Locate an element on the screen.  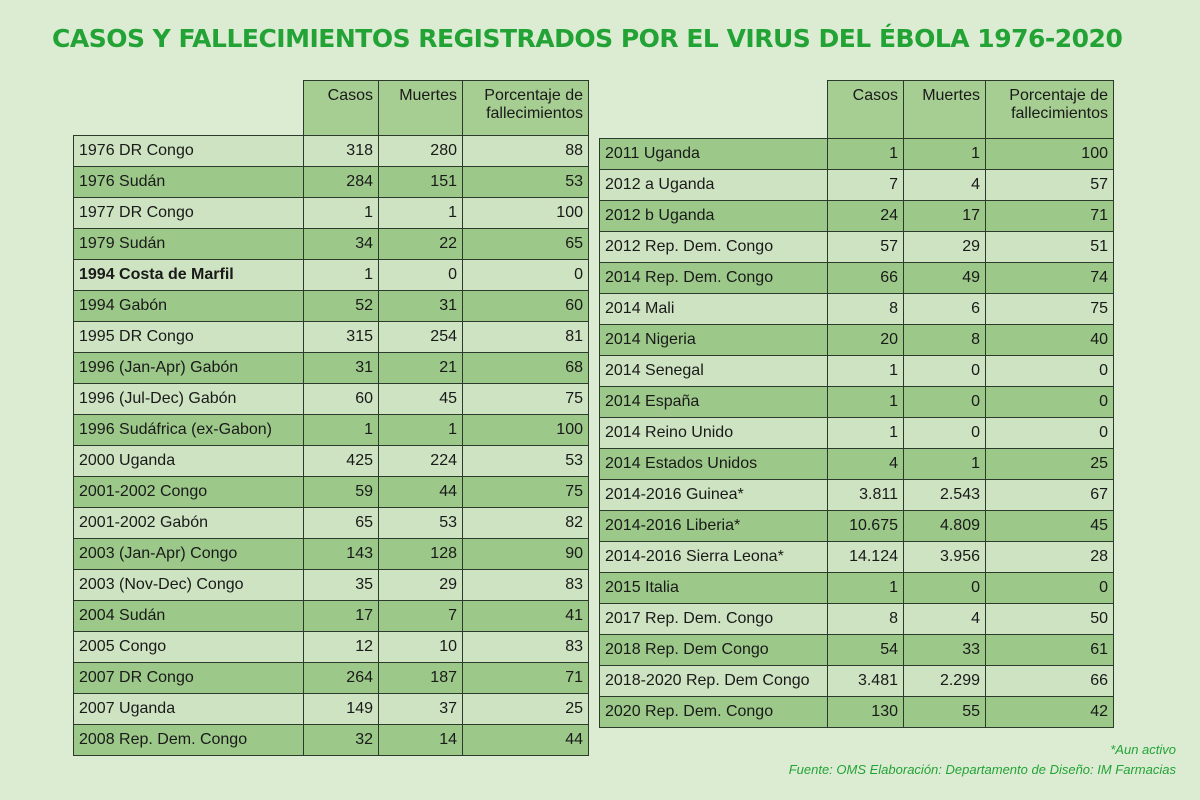
outbreak-name-cell: 2000 Uganda is located at coordinates (188, 461).